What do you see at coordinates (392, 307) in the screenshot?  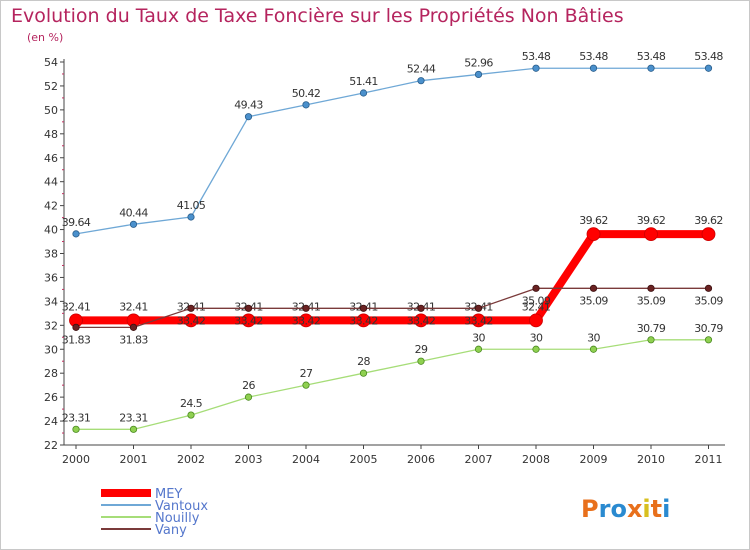 I see `series-line-vany` at bounding box center [392, 307].